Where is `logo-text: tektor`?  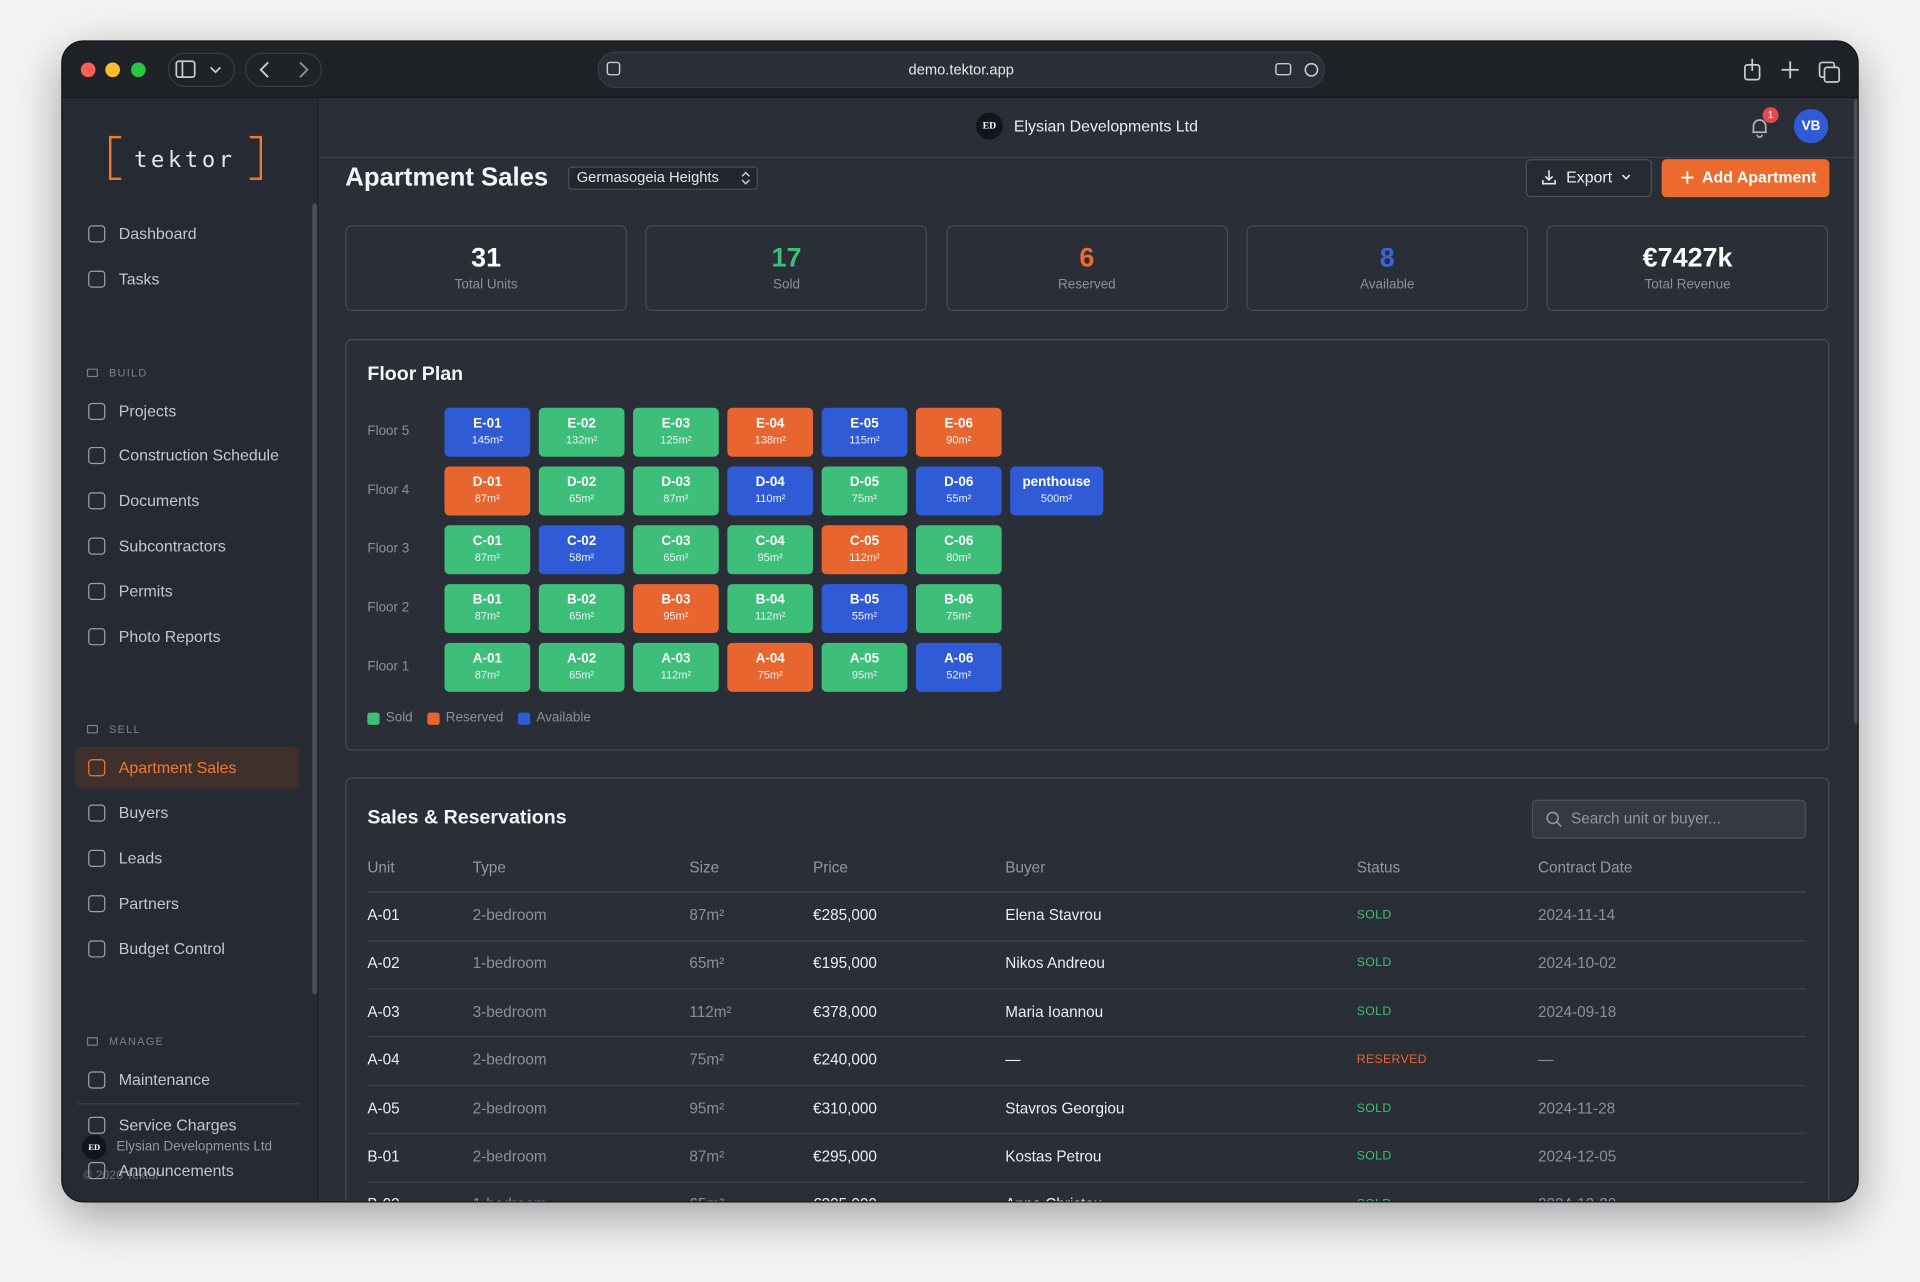
logo-text: tektor is located at coordinates (185, 160).